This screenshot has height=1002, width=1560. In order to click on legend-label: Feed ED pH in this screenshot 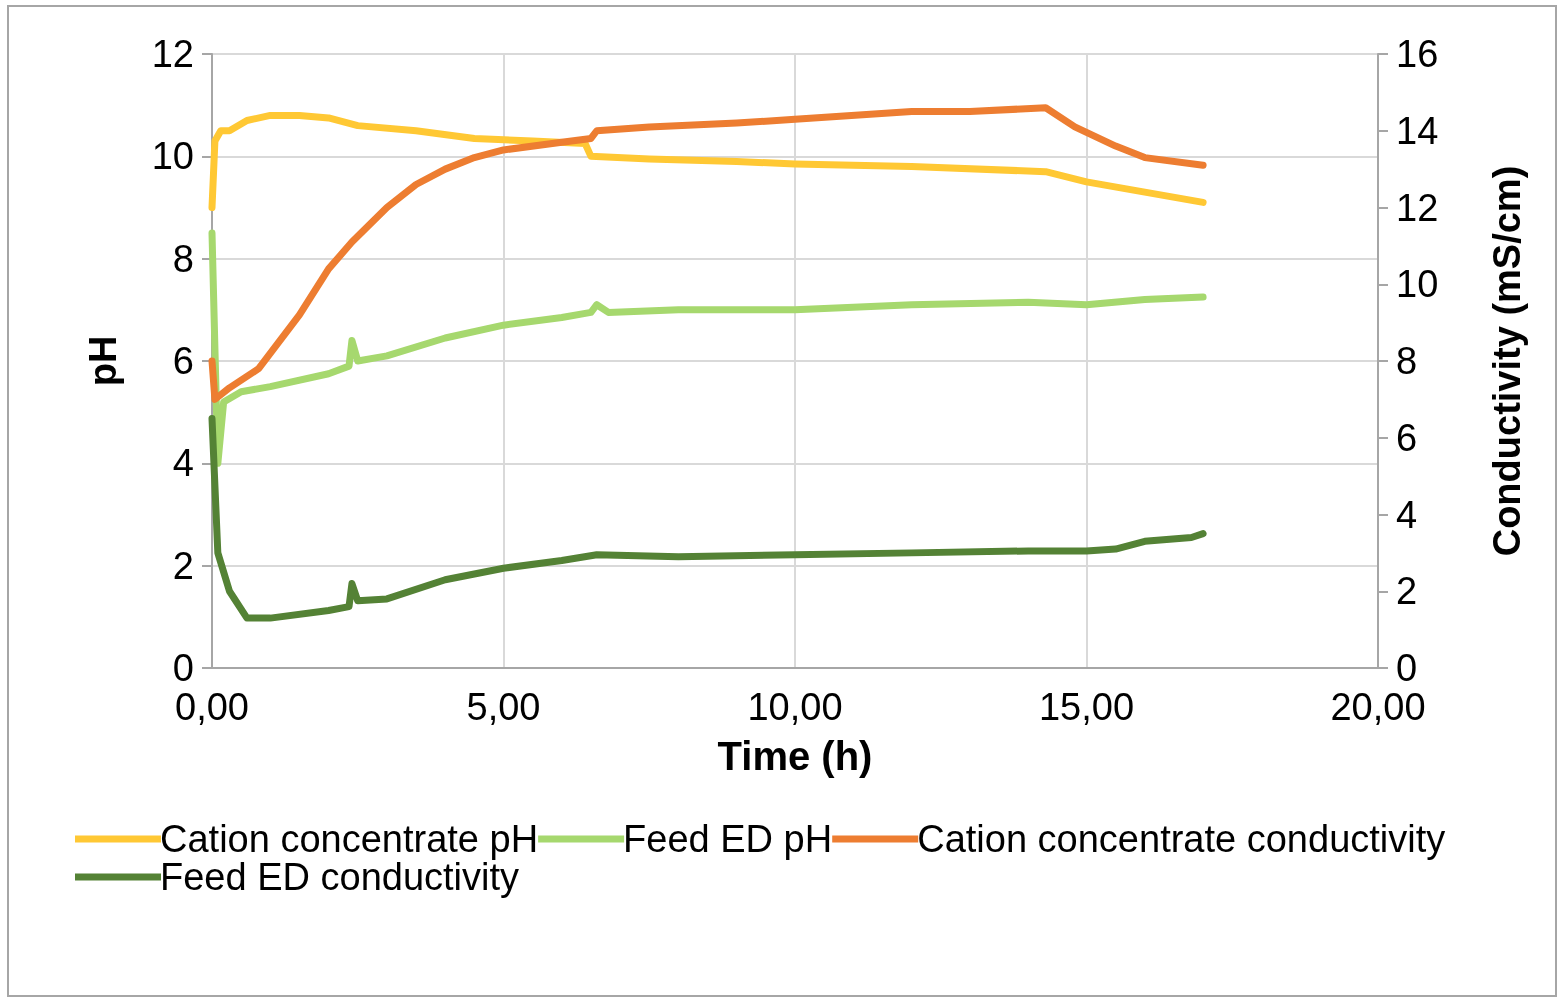, I will do `click(728, 839)`.